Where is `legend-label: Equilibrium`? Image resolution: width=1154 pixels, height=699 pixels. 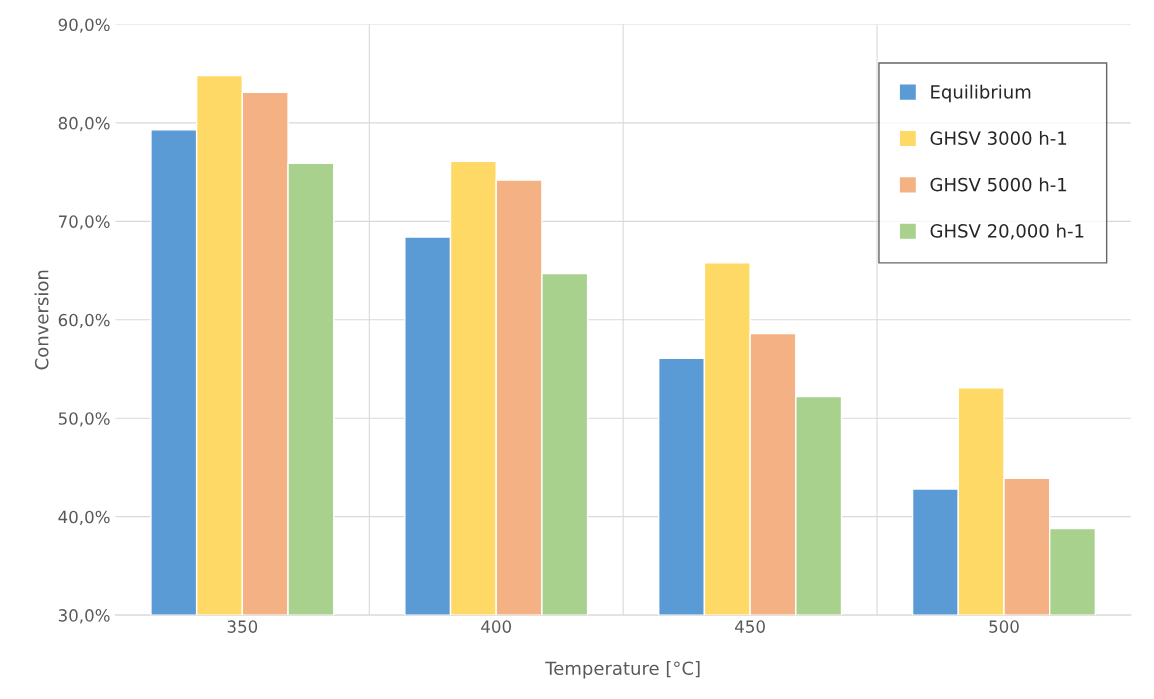
legend-label: Equilibrium is located at coordinates (981, 93).